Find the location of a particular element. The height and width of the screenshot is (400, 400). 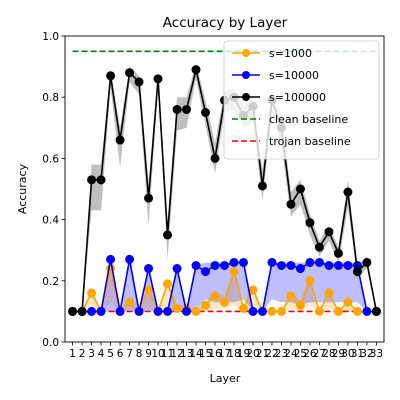

x-tick-label: 11 is located at coordinates (167, 354).